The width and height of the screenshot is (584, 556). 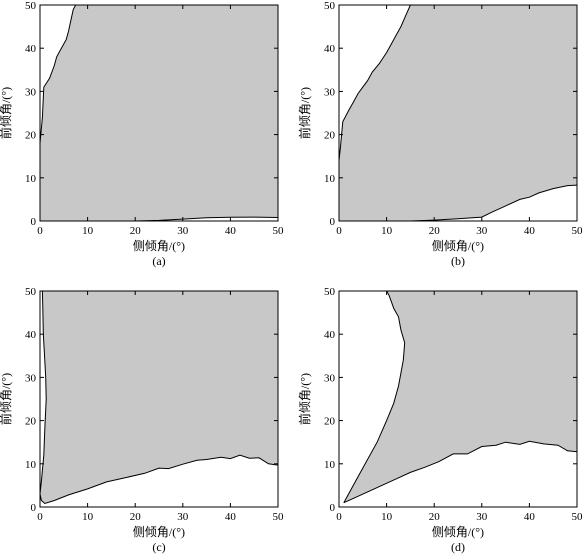 What do you see at coordinates (158, 261) in the screenshot?
I see `panel-label: (a)` at bounding box center [158, 261].